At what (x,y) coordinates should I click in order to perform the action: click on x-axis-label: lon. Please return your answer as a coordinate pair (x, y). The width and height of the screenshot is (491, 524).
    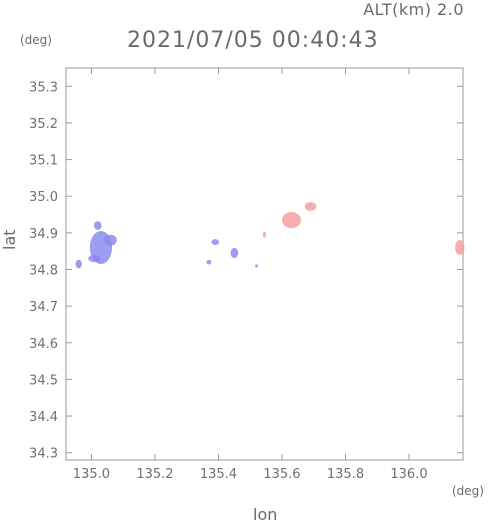
    Looking at the image, I should click on (265, 514).